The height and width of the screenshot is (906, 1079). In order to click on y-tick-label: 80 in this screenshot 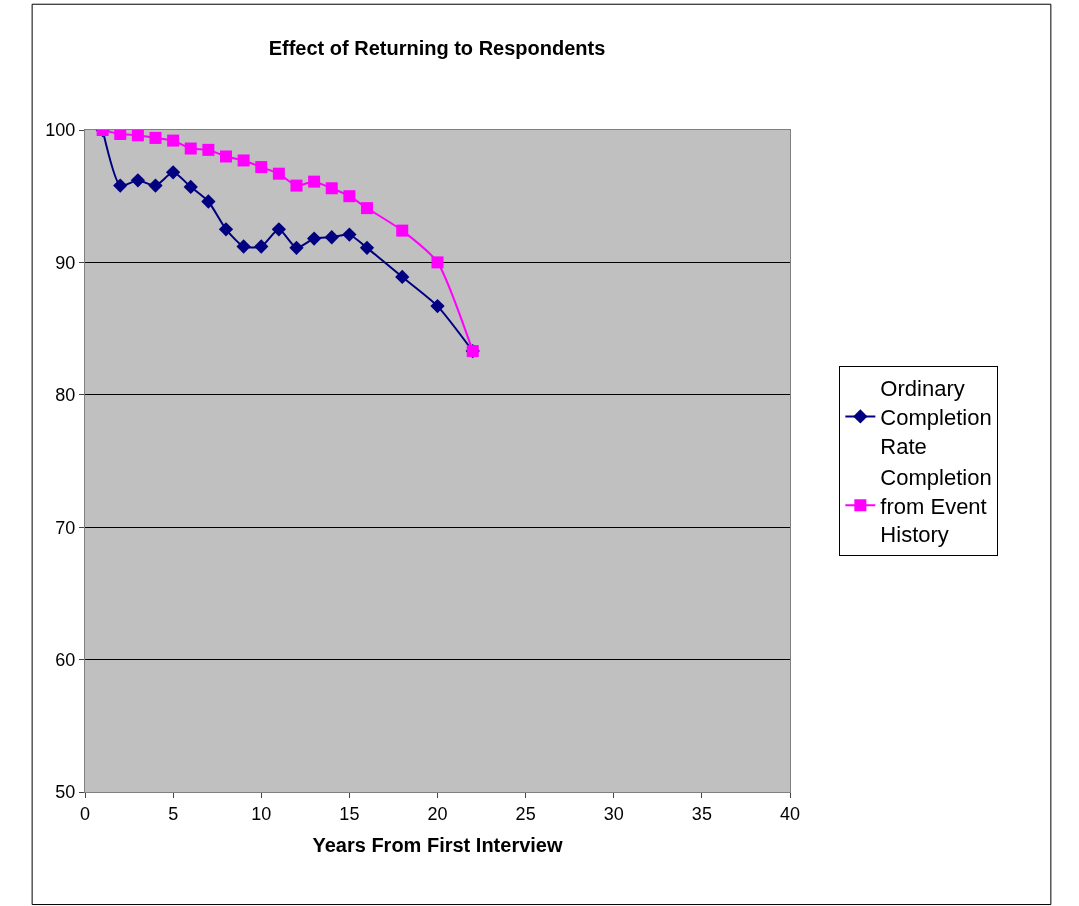, I will do `click(65, 395)`.